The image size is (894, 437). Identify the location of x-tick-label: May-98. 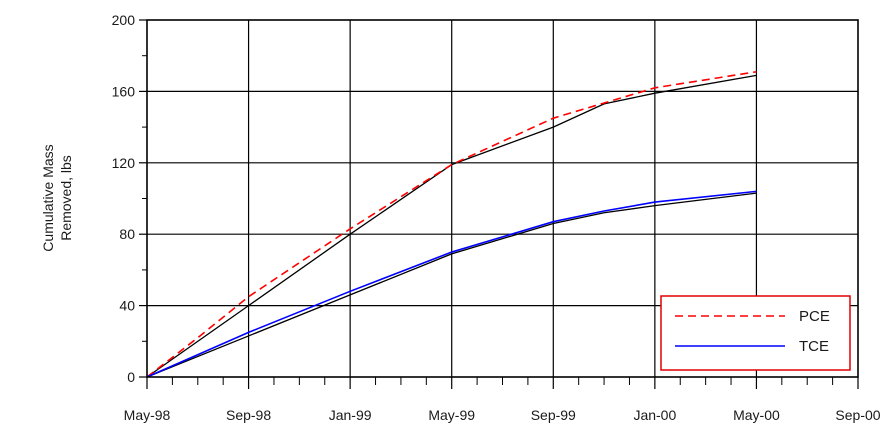
(147, 415).